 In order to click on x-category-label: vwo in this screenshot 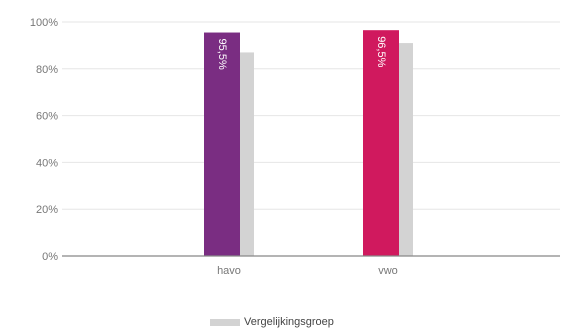, I will do `click(388, 271)`.